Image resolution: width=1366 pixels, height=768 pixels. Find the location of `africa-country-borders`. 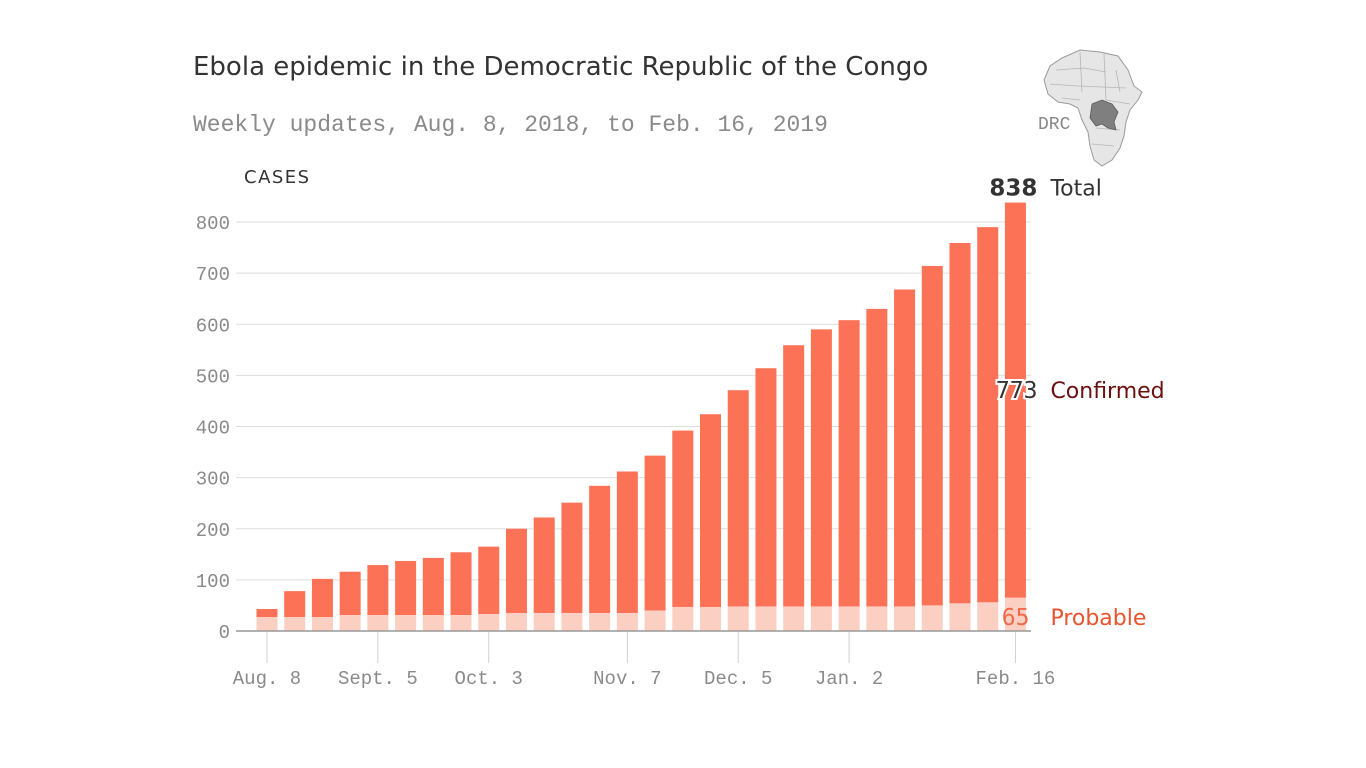

africa-country-borders is located at coordinates (1090, 99).